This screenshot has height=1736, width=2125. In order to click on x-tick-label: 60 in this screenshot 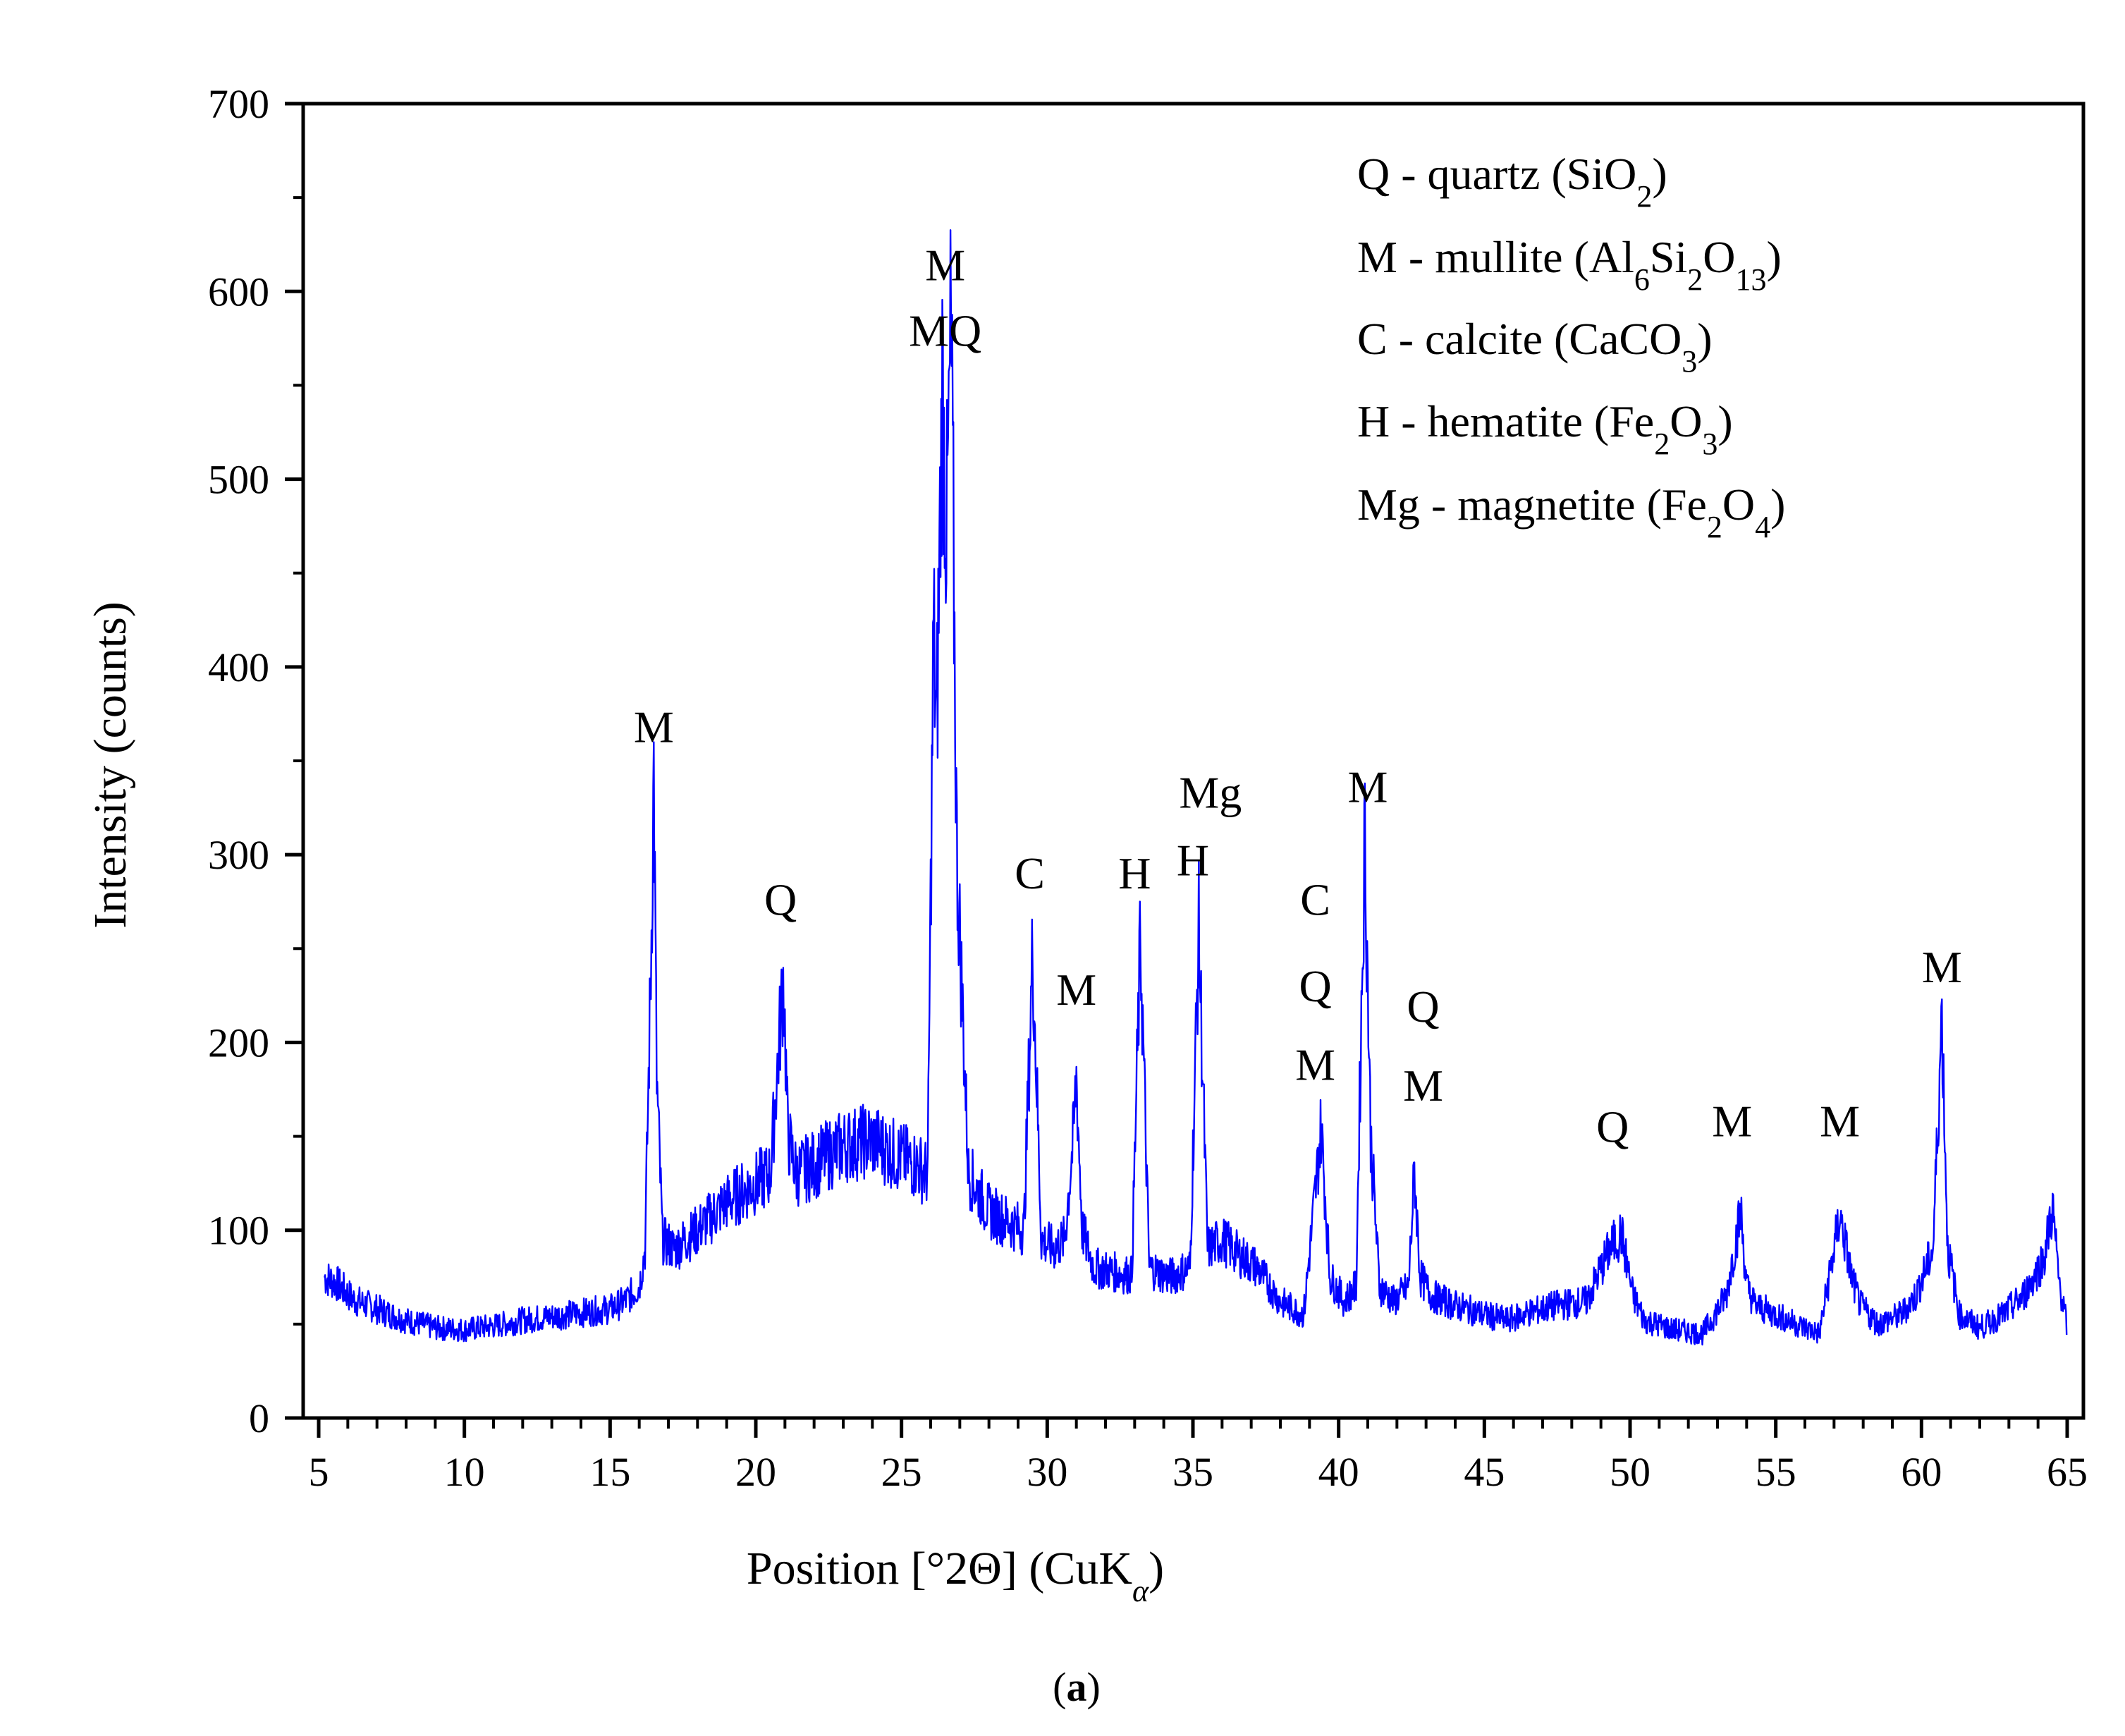, I will do `click(1921, 1472)`.